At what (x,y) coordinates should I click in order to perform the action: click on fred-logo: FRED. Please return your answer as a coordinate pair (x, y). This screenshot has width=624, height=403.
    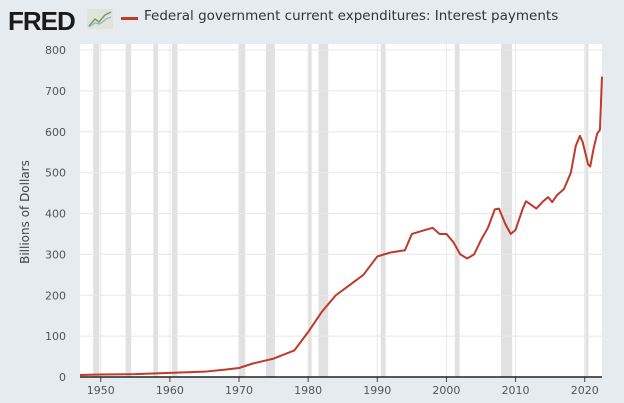
    Looking at the image, I should click on (42, 21).